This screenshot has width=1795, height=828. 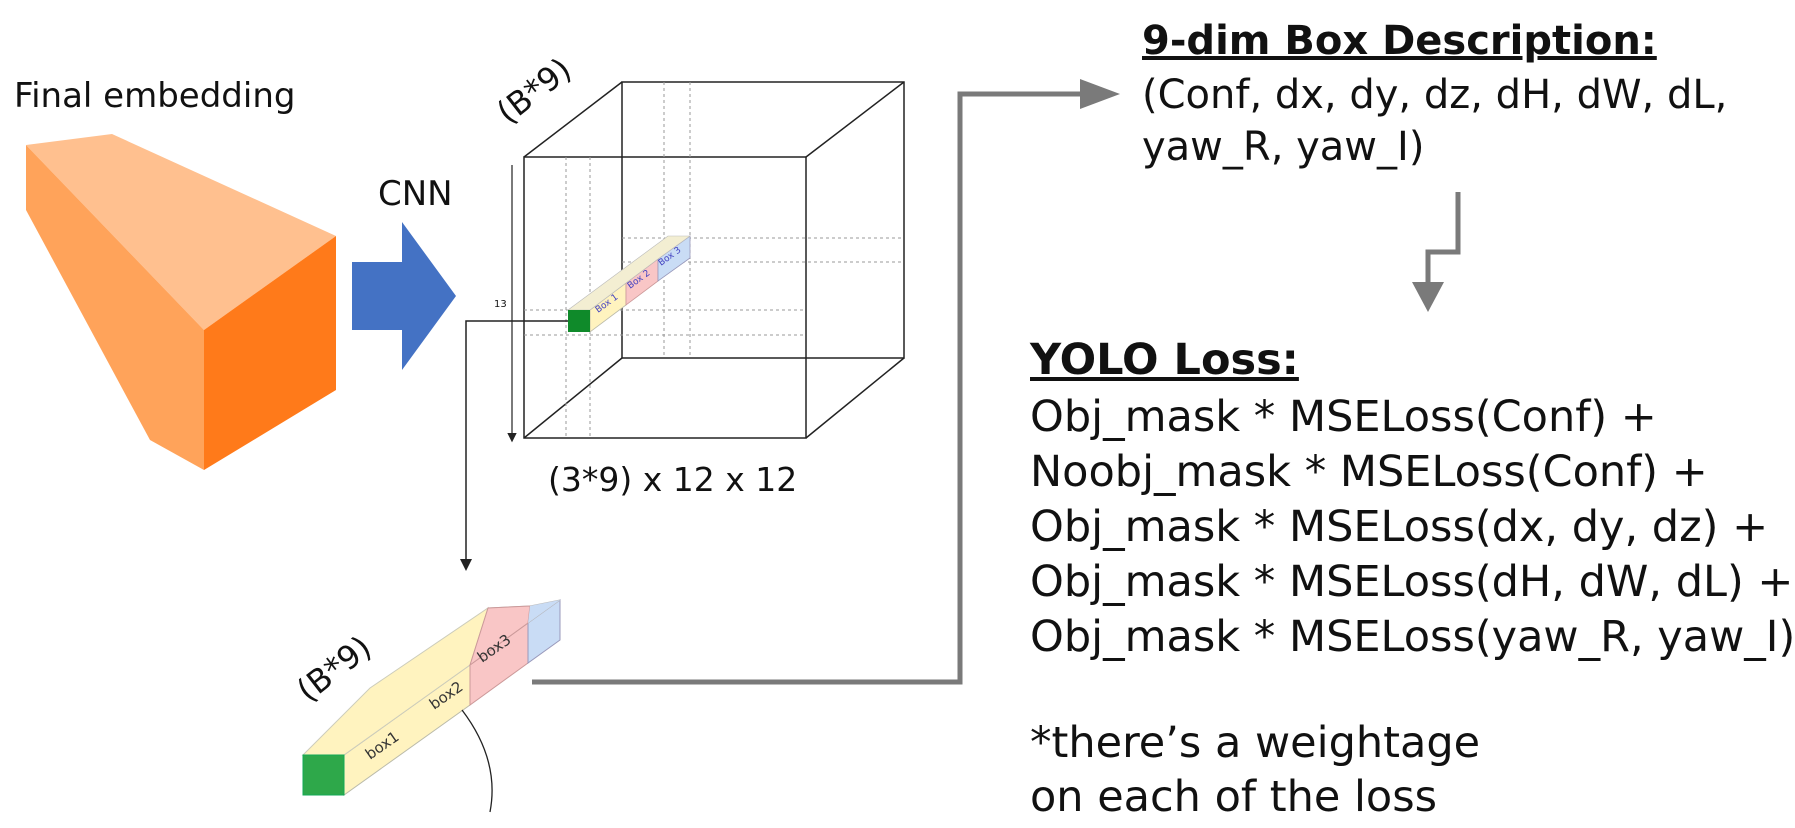 What do you see at coordinates (1428, 297) in the screenshot?
I see `loss-arrowhead` at bounding box center [1428, 297].